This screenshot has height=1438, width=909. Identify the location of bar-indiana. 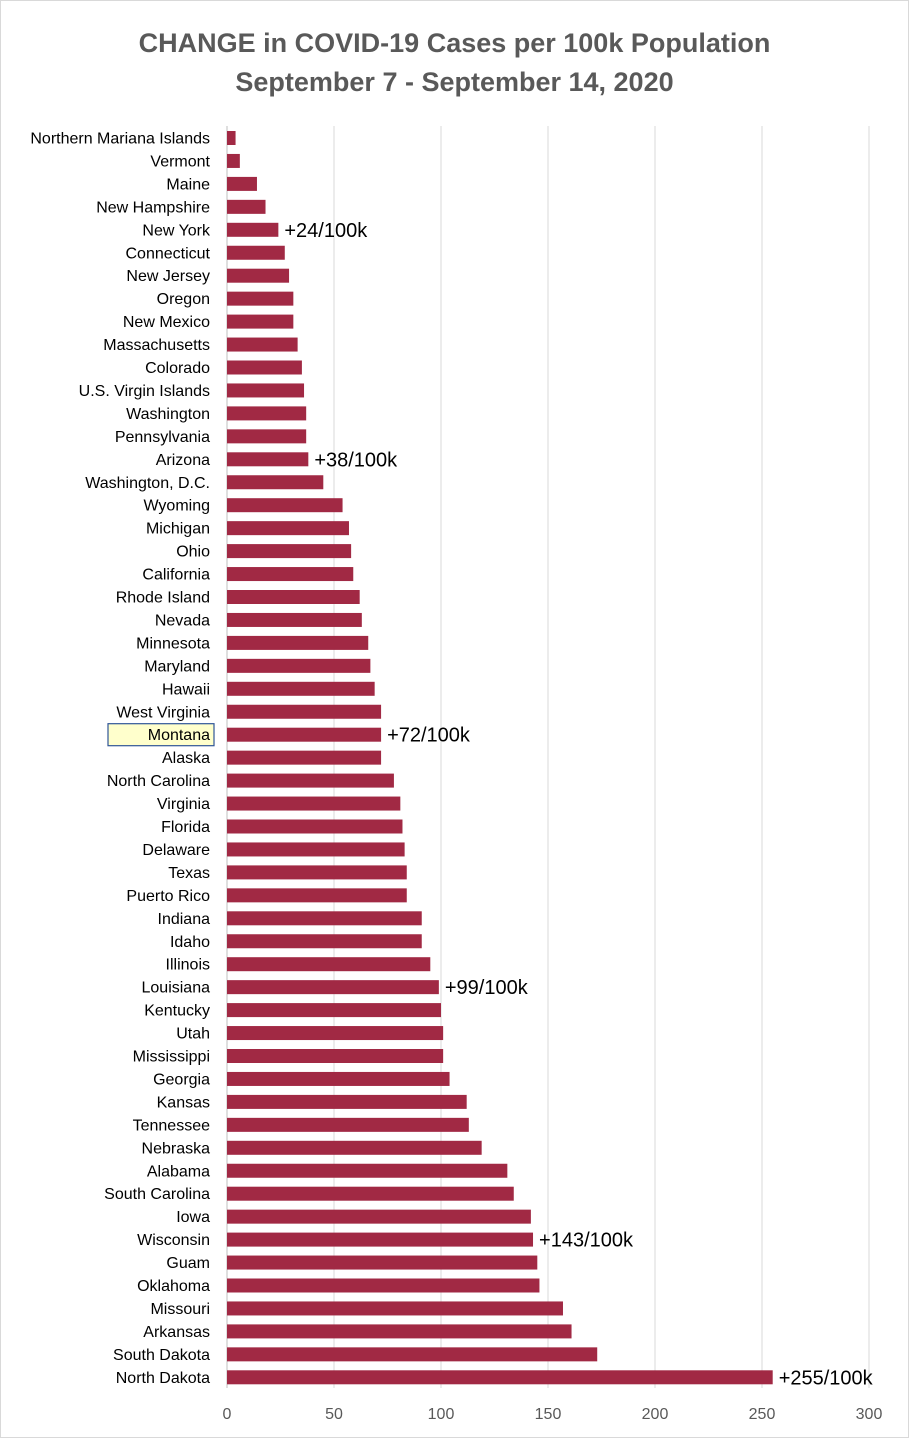
(324, 918).